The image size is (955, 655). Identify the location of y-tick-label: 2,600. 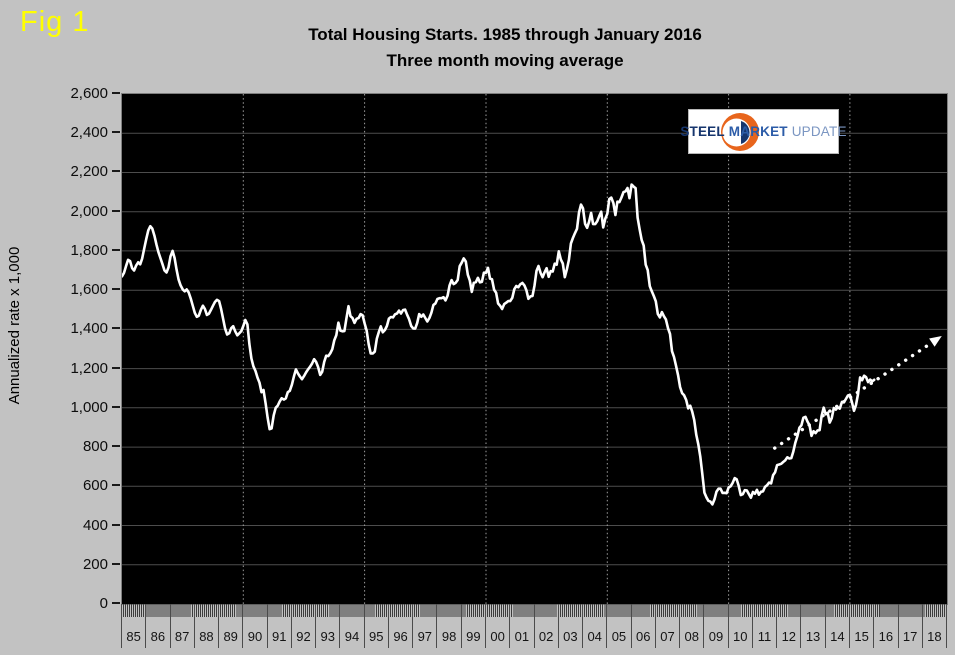
(89, 93).